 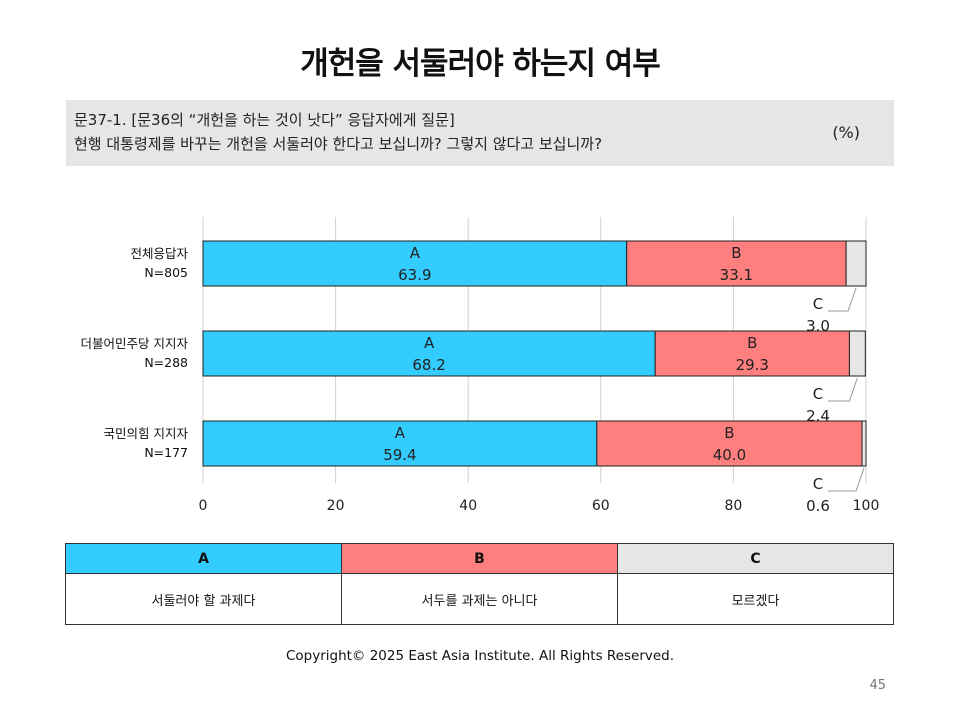 What do you see at coordinates (479, 558) in the screenshot?
I see `legend-header-b: B` at bounding box center [479, 558].